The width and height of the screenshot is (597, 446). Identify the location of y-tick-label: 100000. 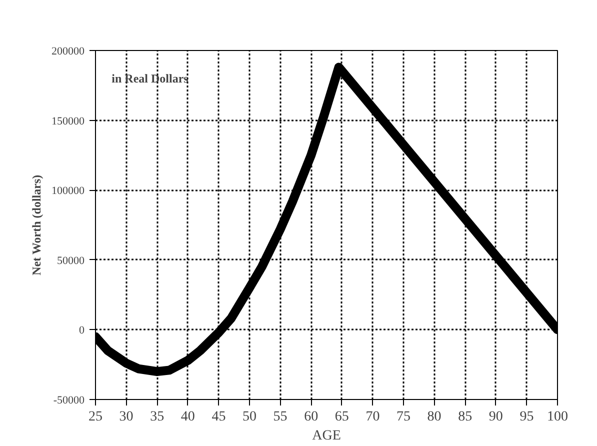
(68, 191).